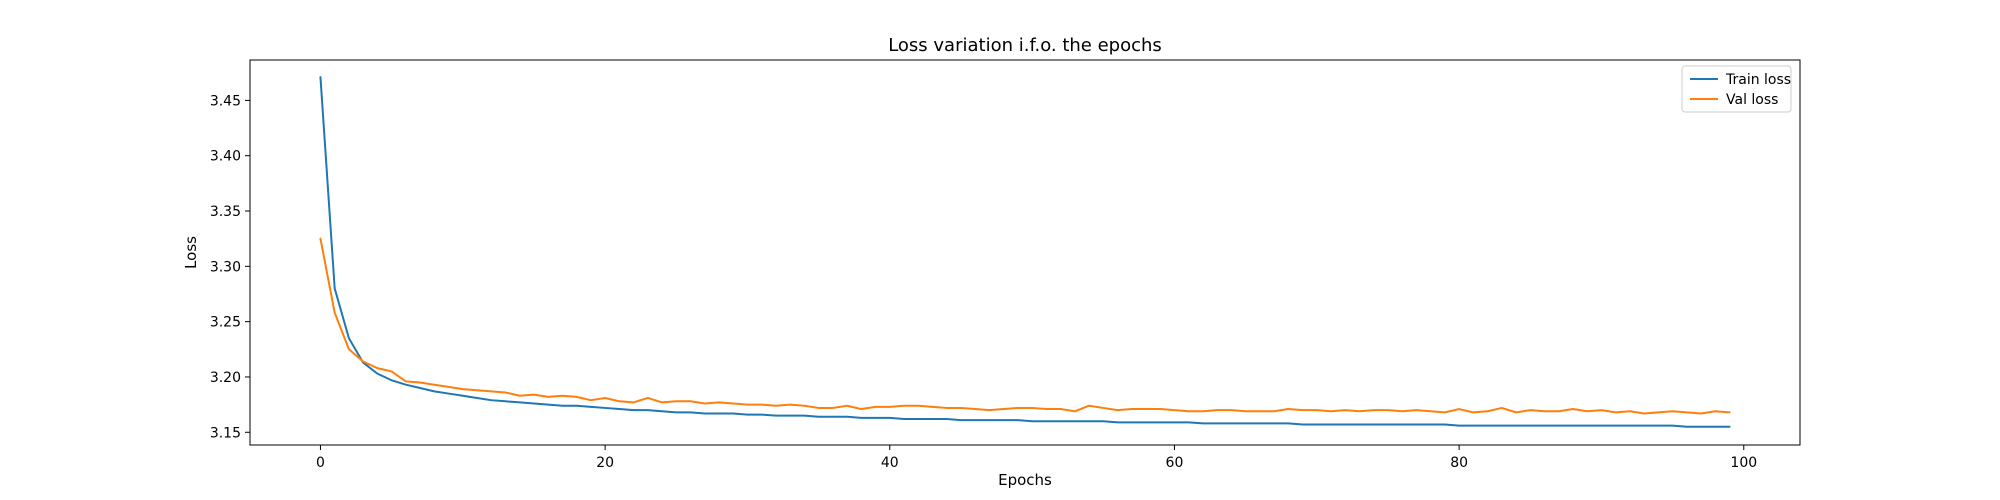 Image resolution: width=2000 pixels, height=500 pixels. Describe the element at coordinates (225, 212) in the screenshot. I see `y-tick-label: 3.35` at that location.